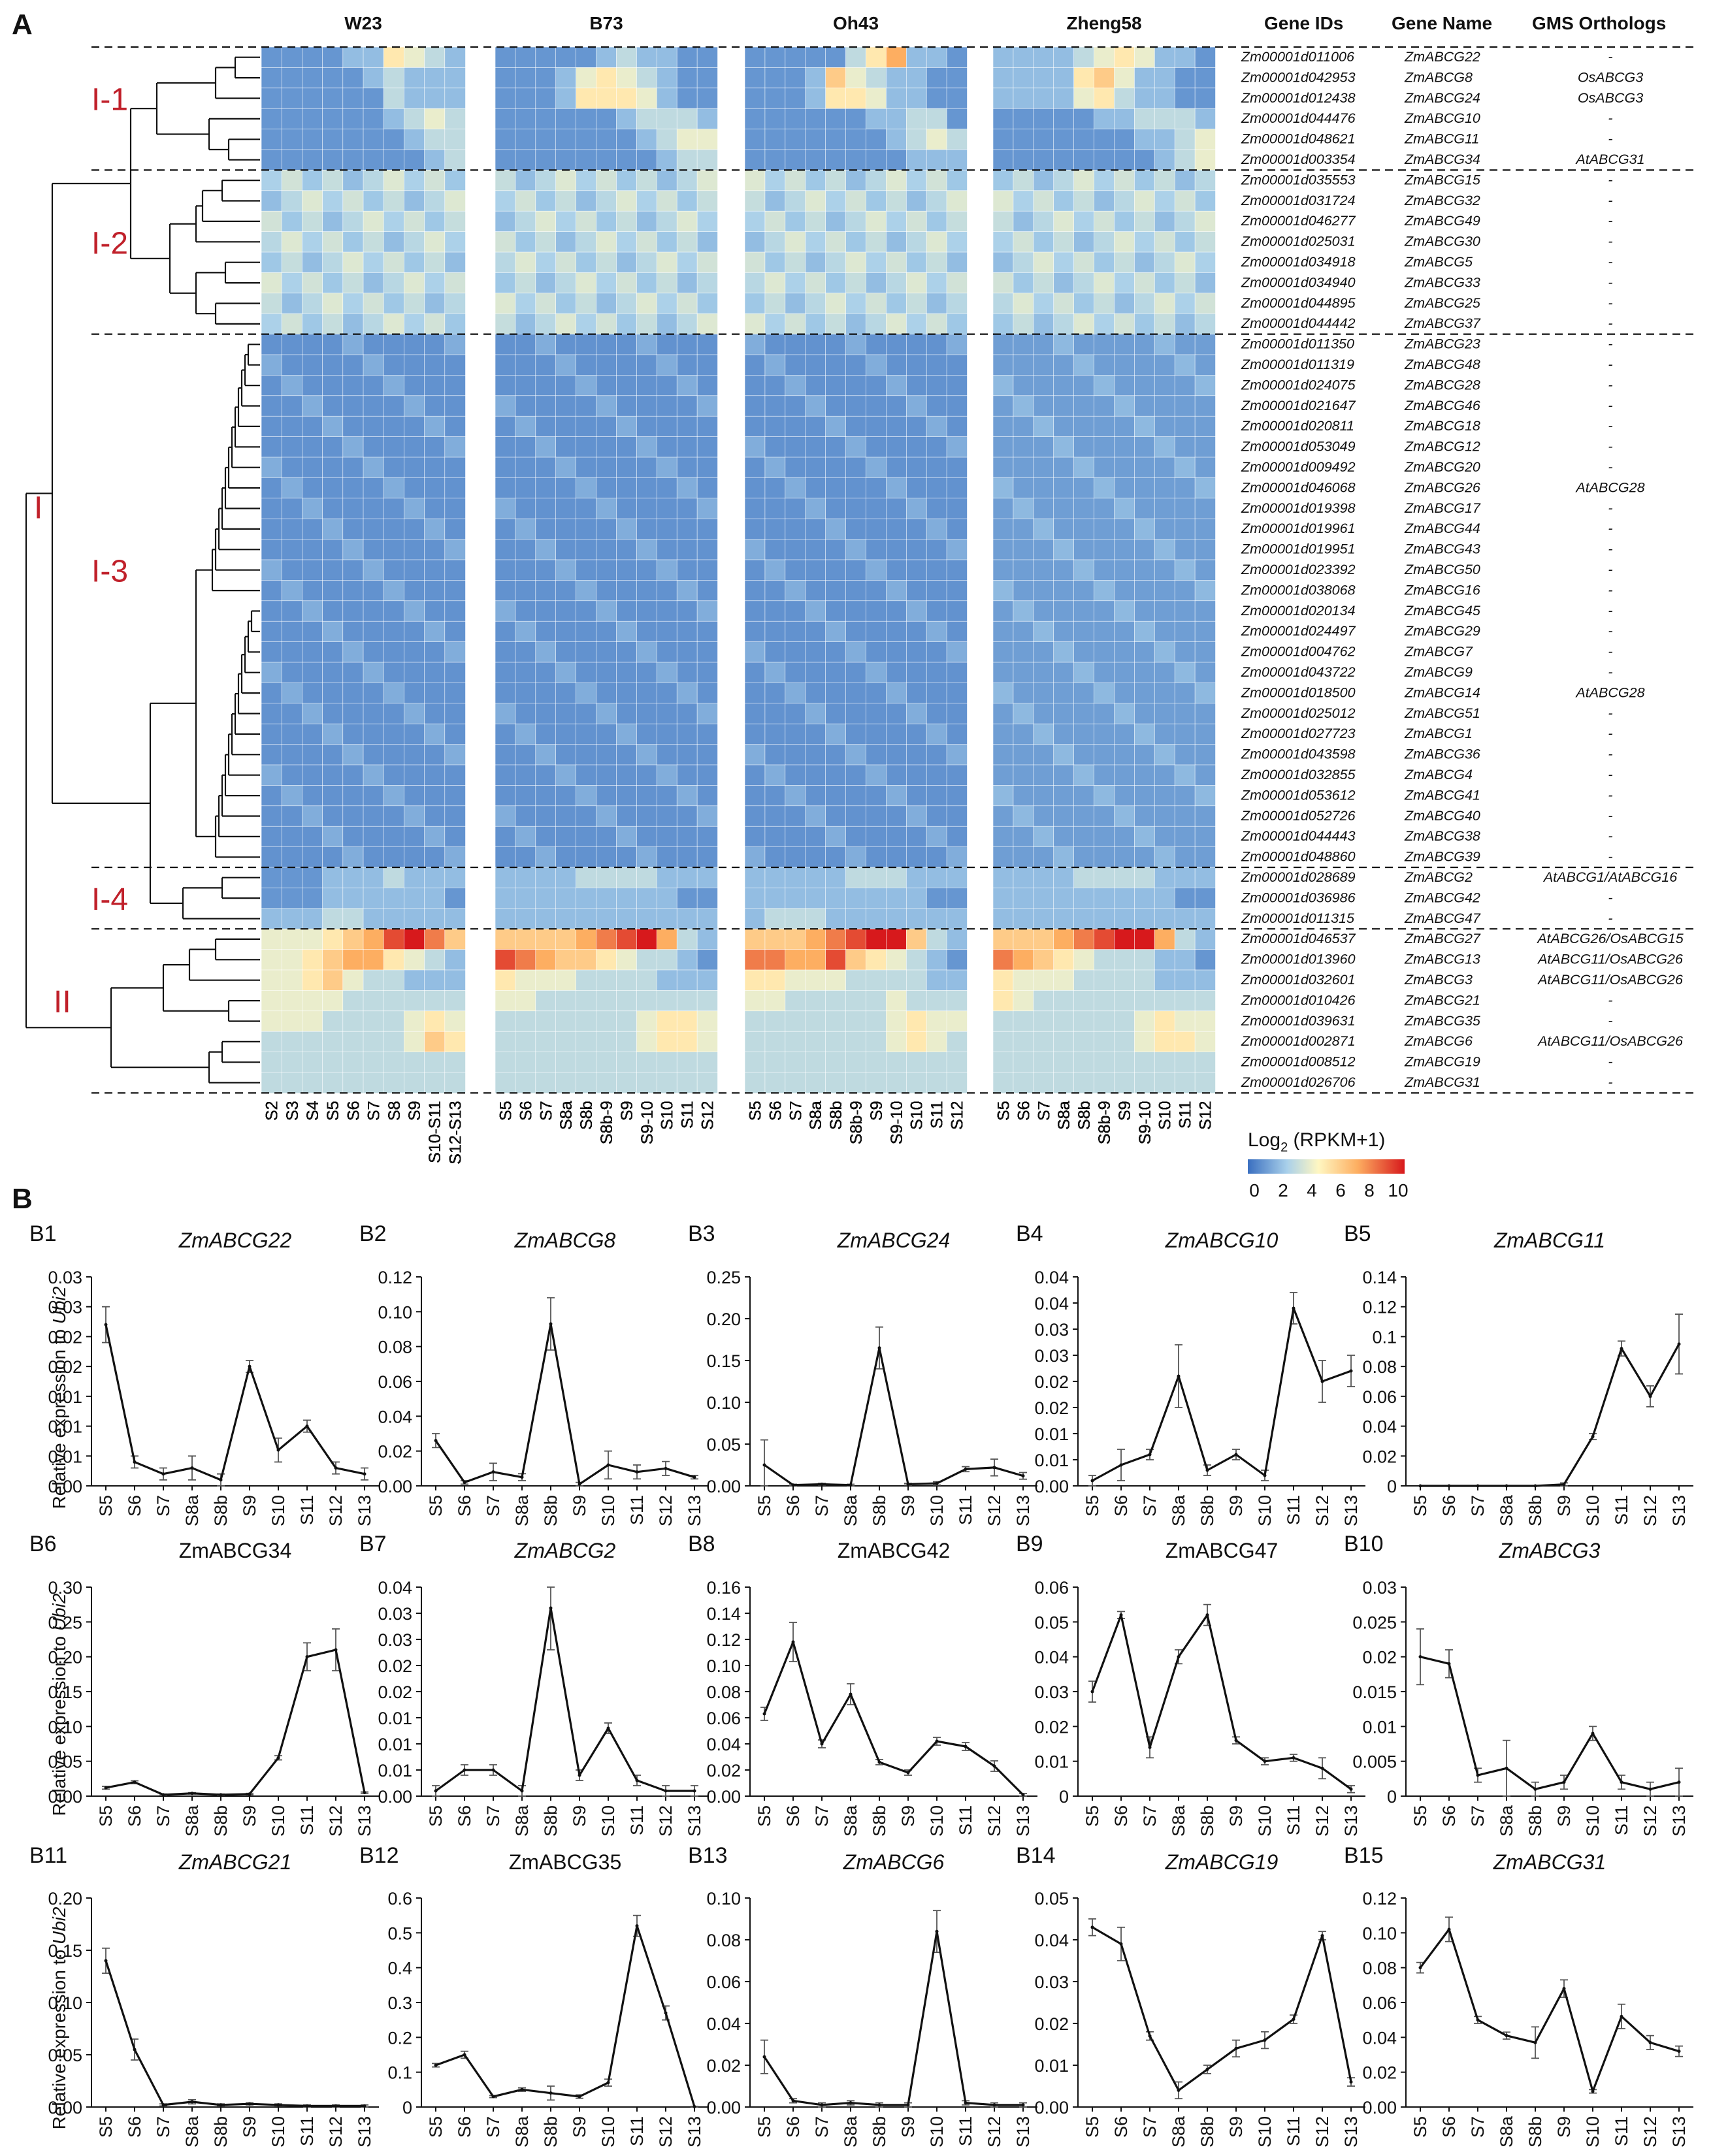 This screenshot has width=1728, height=2156. What do you see at coordinates (109, 244) in the screenshot?
I see `cluster-label: I-2` at bounding box center [109, 244].